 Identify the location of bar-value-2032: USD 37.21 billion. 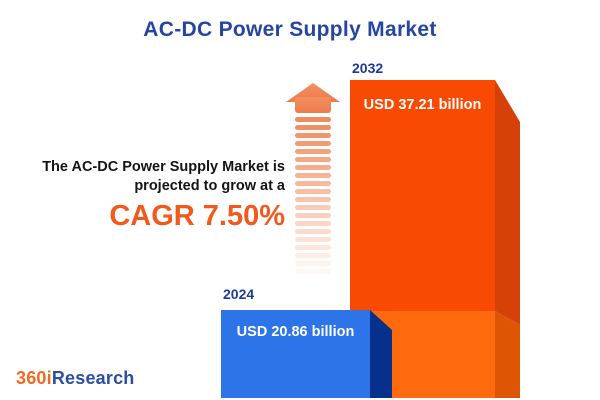
(422, 105).